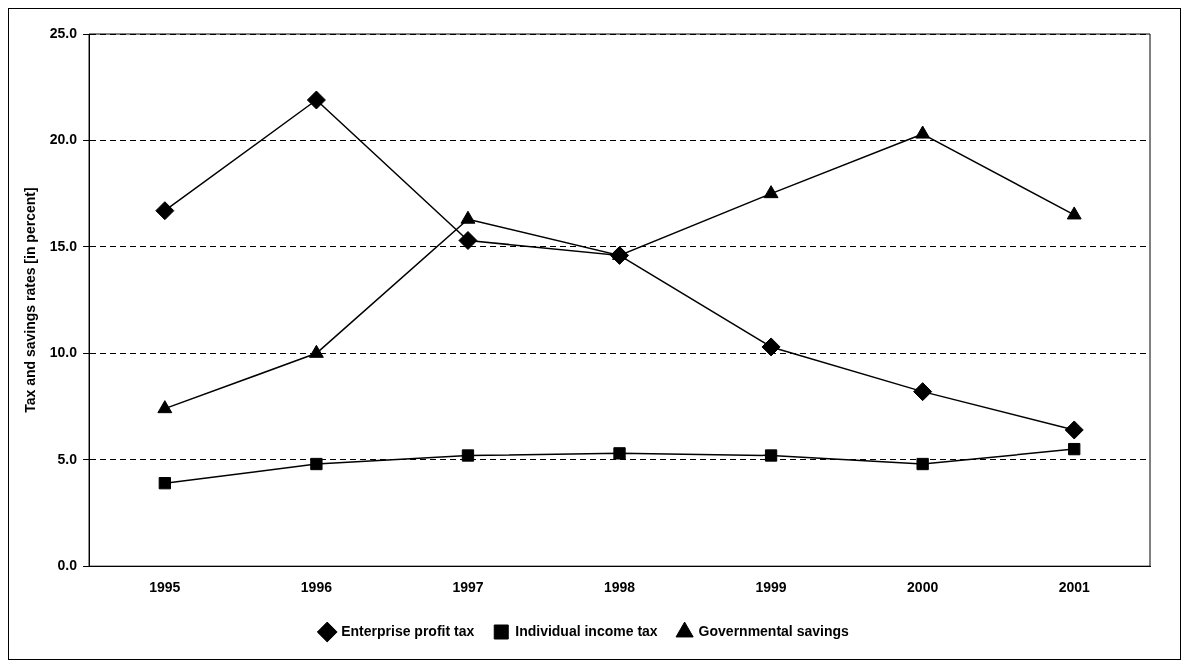 Image resolution: width=1189 pixels, height=668 pixels. I want to click on y-tick-label: 15.0, so click(63, 245).